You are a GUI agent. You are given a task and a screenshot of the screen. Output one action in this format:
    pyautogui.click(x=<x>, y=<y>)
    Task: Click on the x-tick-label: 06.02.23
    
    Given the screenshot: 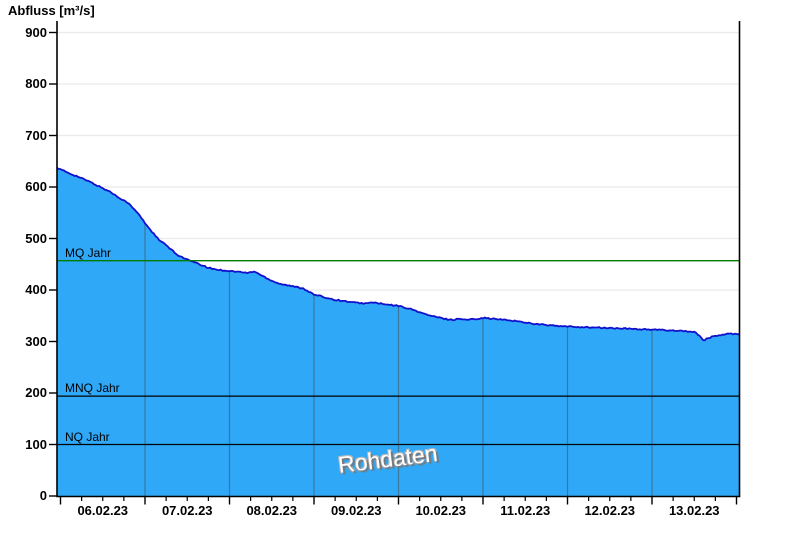 What is the action you would take?
    pyautogui.click(x=103, y=510)
    